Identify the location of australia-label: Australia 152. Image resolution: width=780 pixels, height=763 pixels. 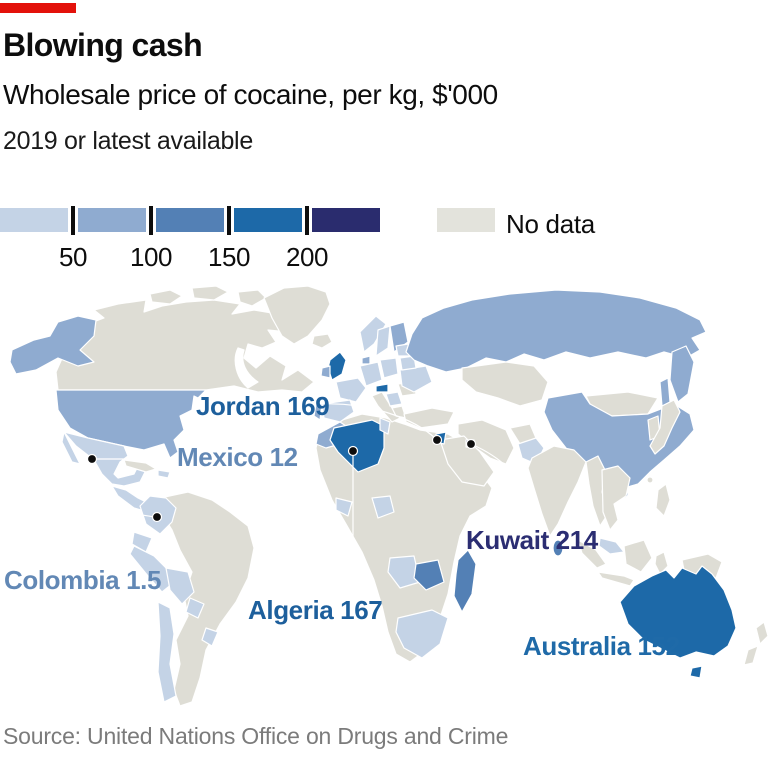
(601, 646).